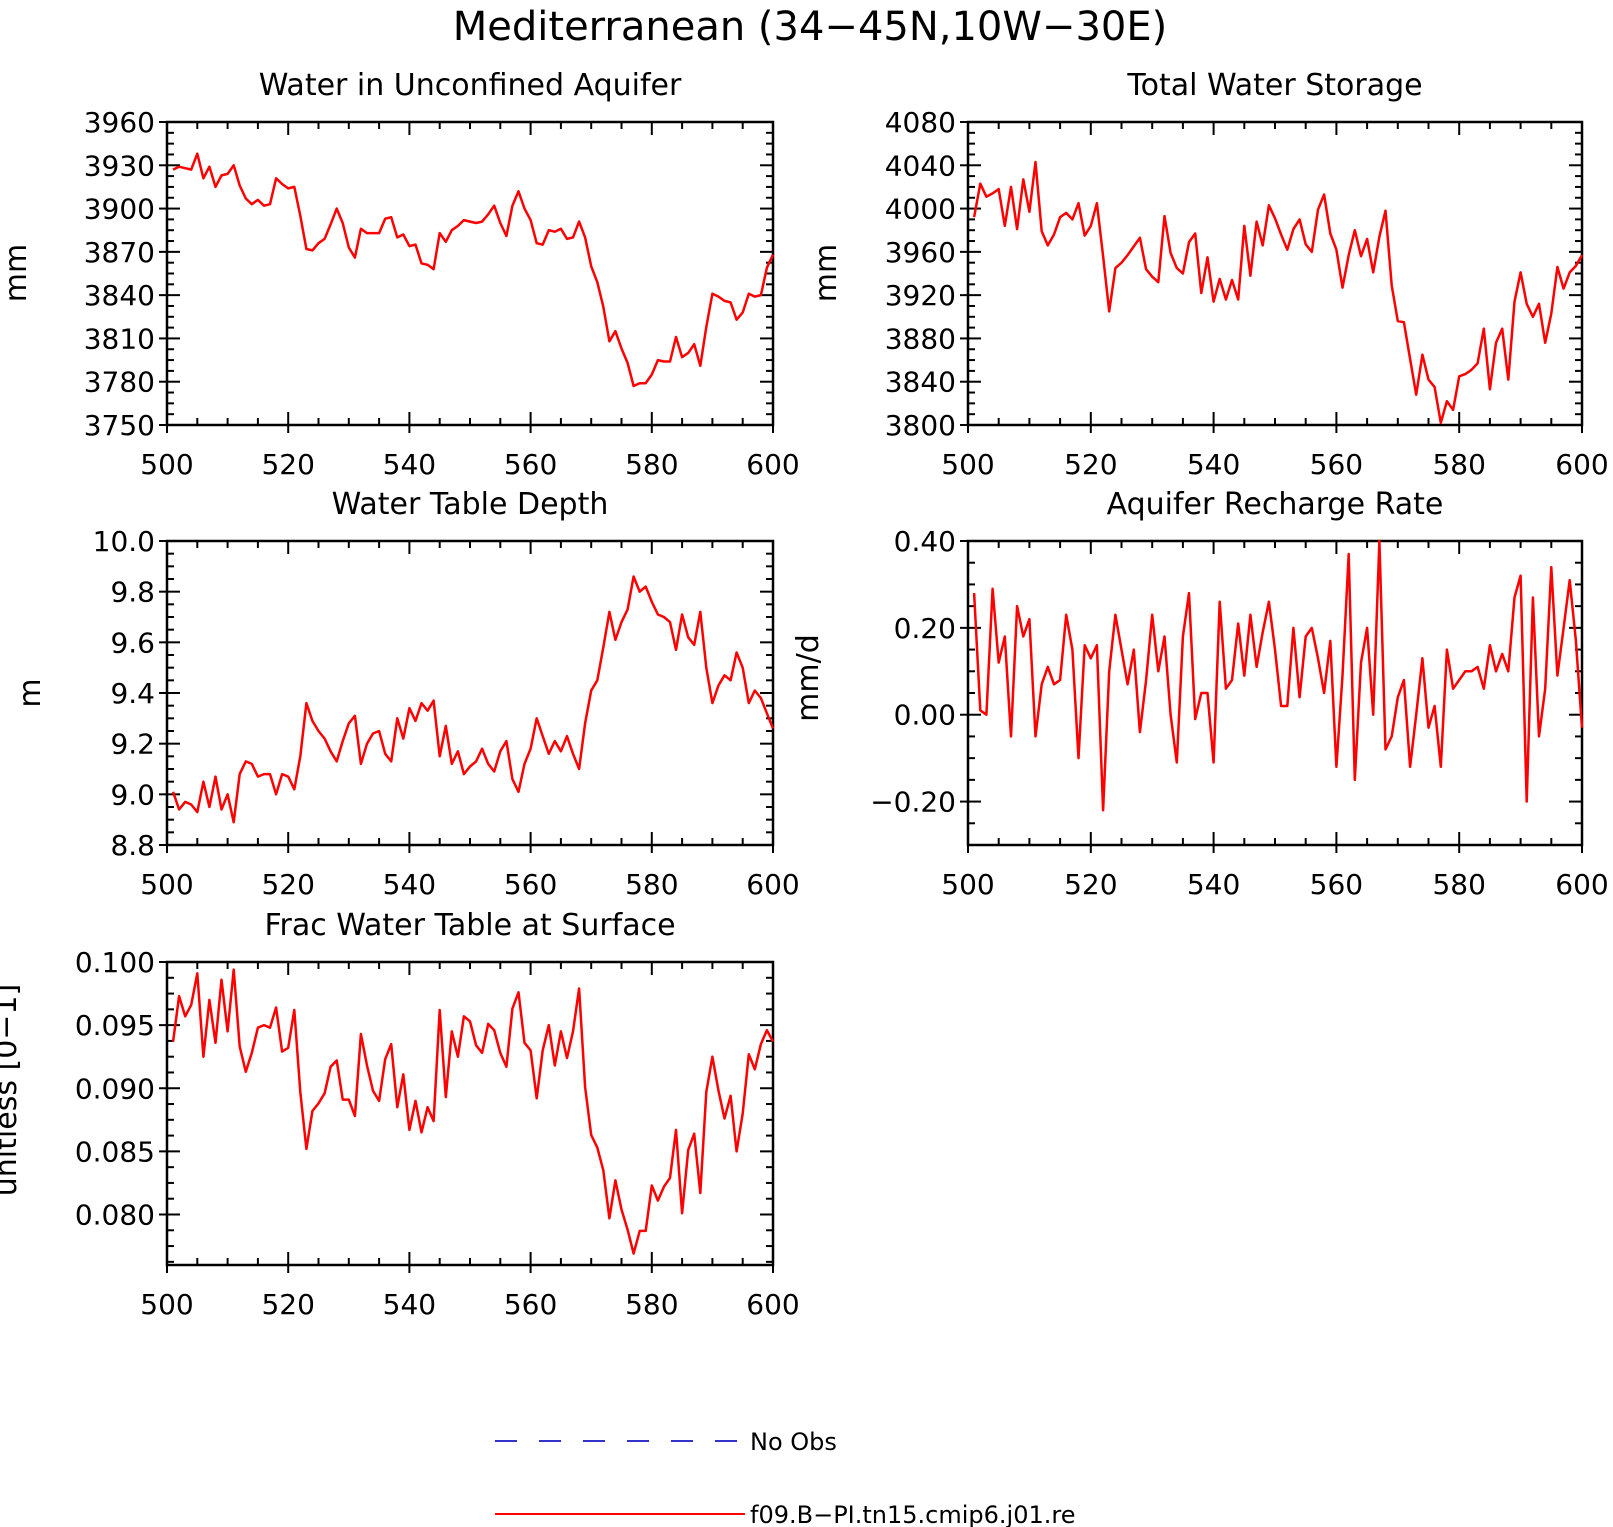 This screenshot has width=1613, height=1527. What do you see at coordinates (808, 678) in the screenshot?
I see `y-axis-label: mm/d` at bounding box center [808, 678].